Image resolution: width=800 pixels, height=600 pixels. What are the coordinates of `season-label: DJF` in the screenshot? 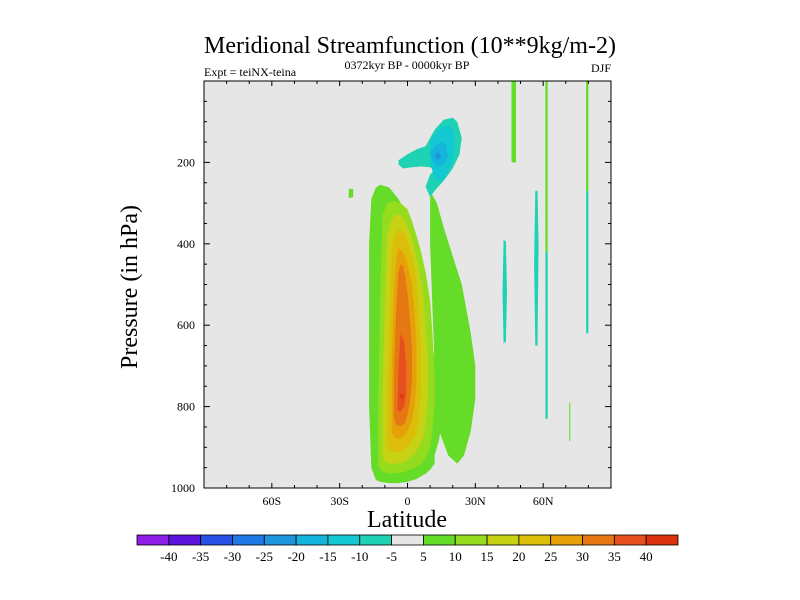 It's located at (601, 68).